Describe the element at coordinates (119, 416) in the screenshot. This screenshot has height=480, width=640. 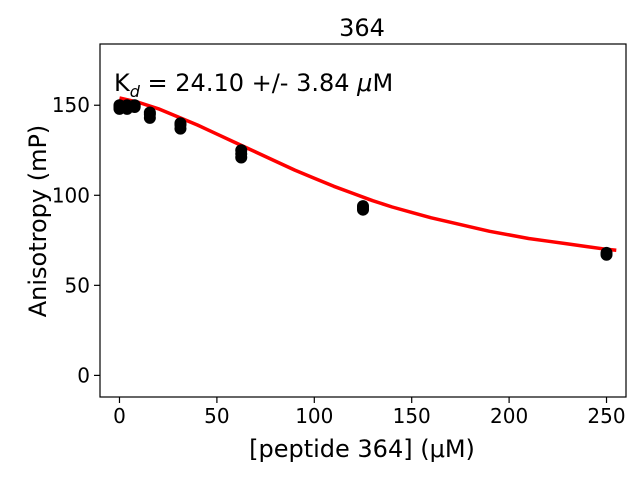
I see `x-tick-label: 0` at that location.